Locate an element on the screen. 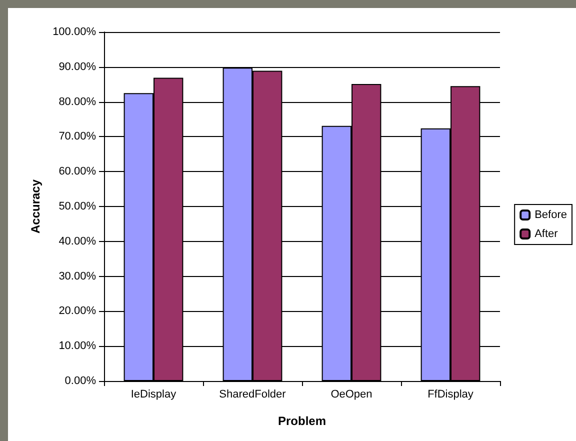  y-tick-label: 70.00% is located at coordinates (77, 136).